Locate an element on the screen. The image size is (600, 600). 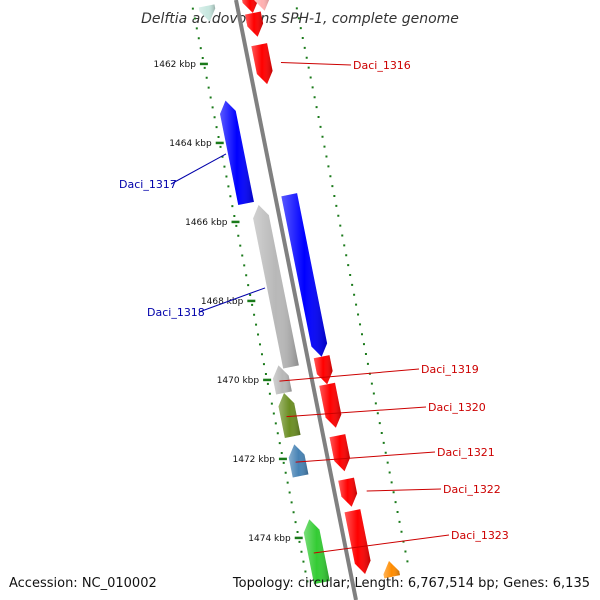
gene-label-daci-1320: Daci_1320 is located at coordinates (457, 407).